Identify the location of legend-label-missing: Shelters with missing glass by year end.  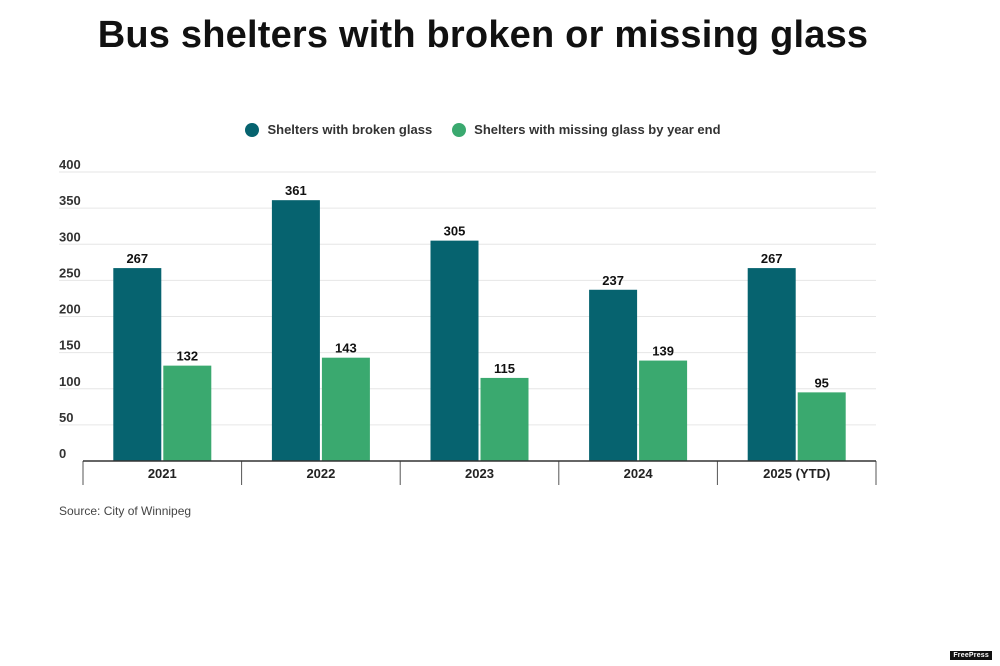
(597, 129).